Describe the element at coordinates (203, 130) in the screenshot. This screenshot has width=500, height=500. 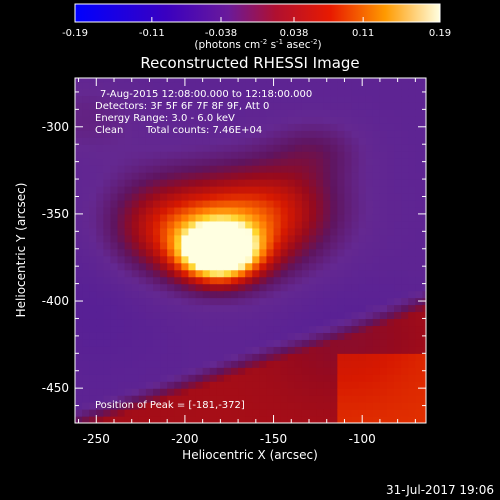
I see `annotation-total-counts: Total counts: 7.46E+04` at that location.